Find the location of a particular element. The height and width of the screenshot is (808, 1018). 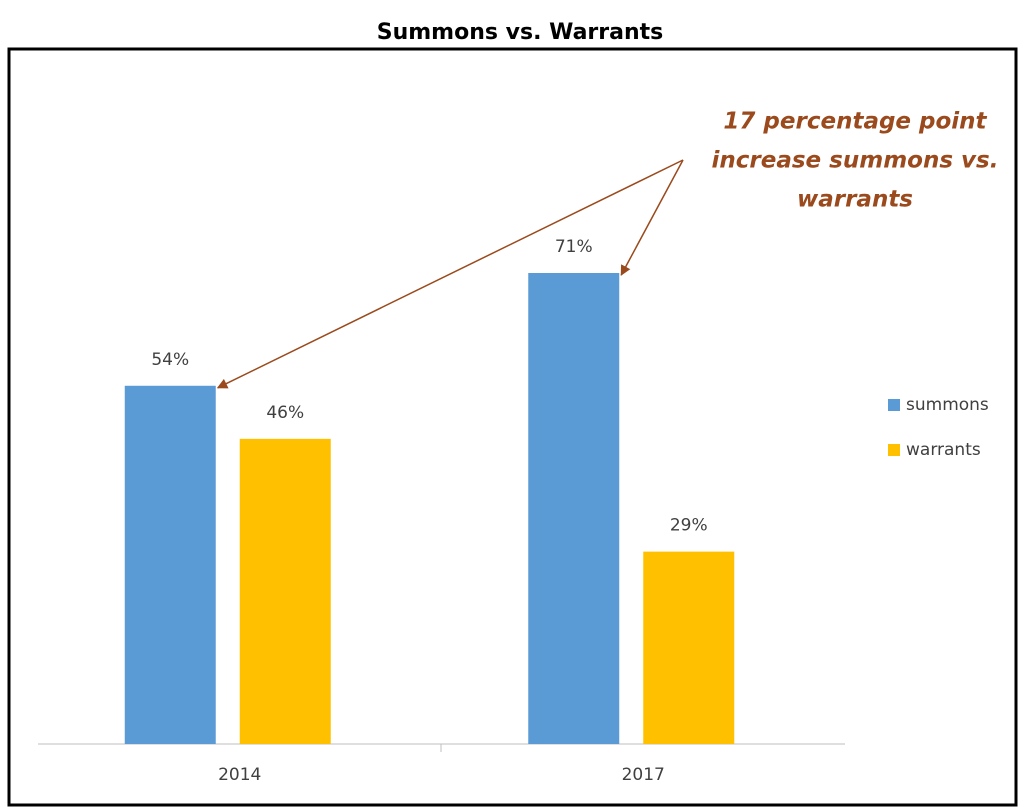

annotation: warrants is located at coordinates (855, 200).